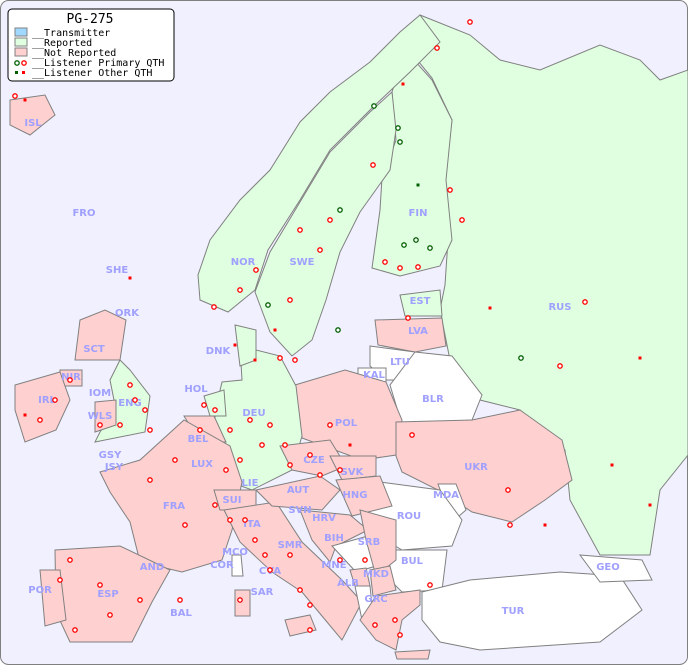 The width and height of the screenshot is (688, 665). What do you see at coordinates (237, 565) in the screenshot?
I see `country-cor` at bounding box center [237, 565].